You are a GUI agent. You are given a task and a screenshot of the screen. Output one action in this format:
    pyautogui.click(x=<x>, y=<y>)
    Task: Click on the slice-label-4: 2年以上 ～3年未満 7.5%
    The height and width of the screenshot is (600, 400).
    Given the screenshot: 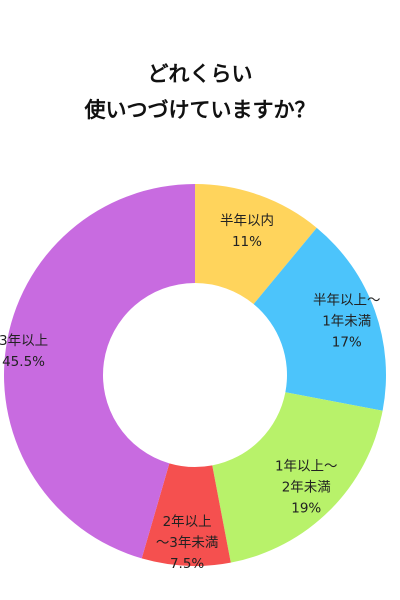 What is the action you would take?
    pyautogui.click(x=187, y=543)
    